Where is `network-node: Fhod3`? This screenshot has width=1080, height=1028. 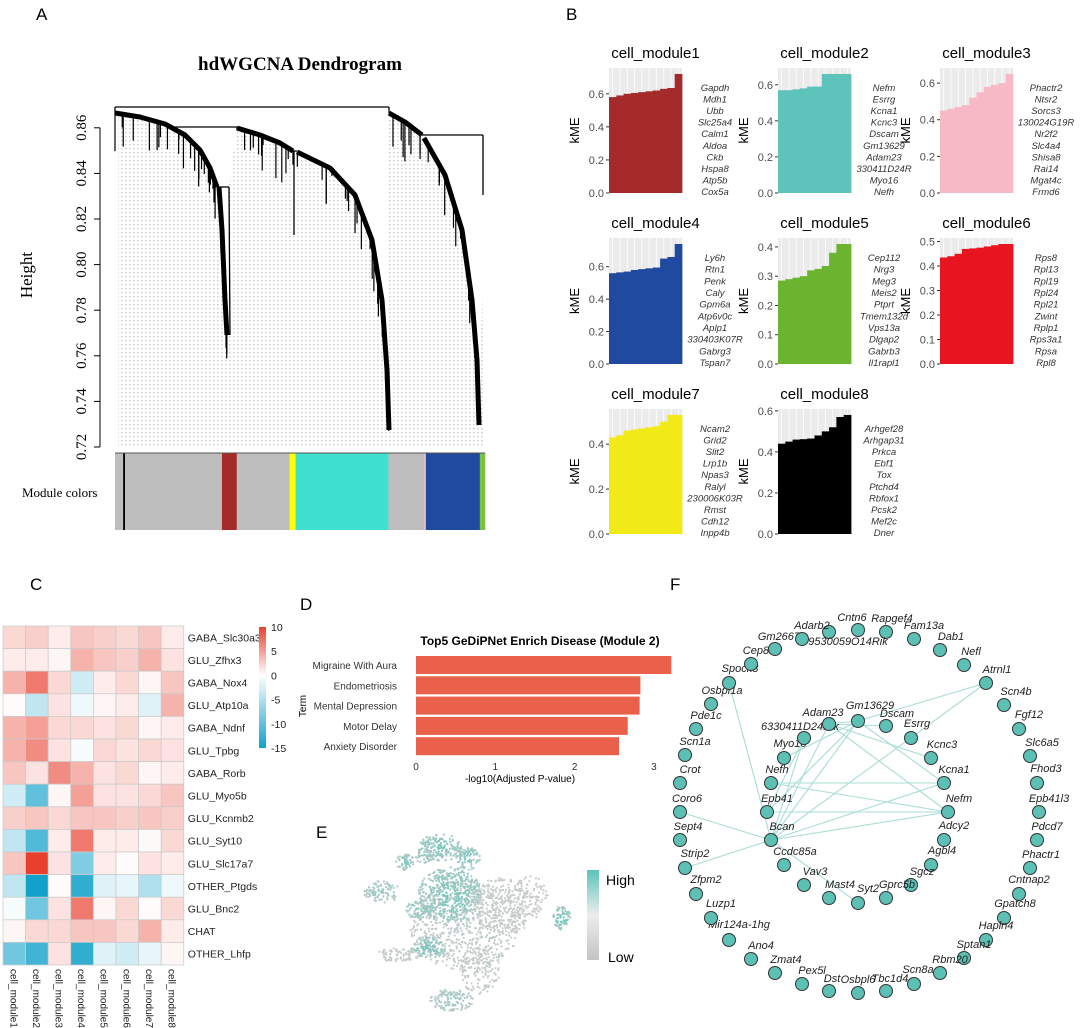
network-node: Fhod3 is located at coordinates (1046, 776).